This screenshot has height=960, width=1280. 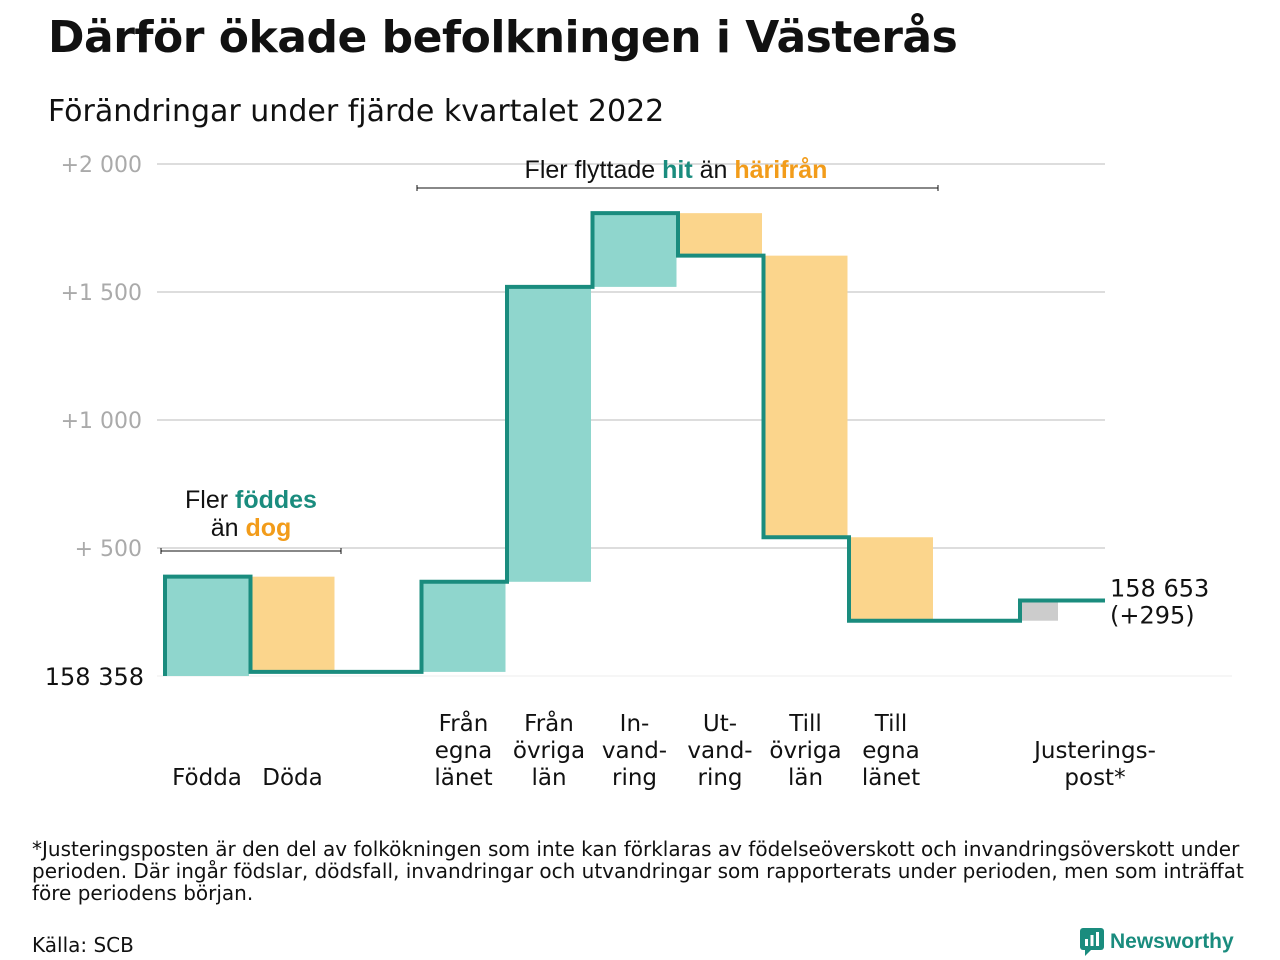 I want to click on births-annotation-line2: än dog, so click(x=251, y=528).